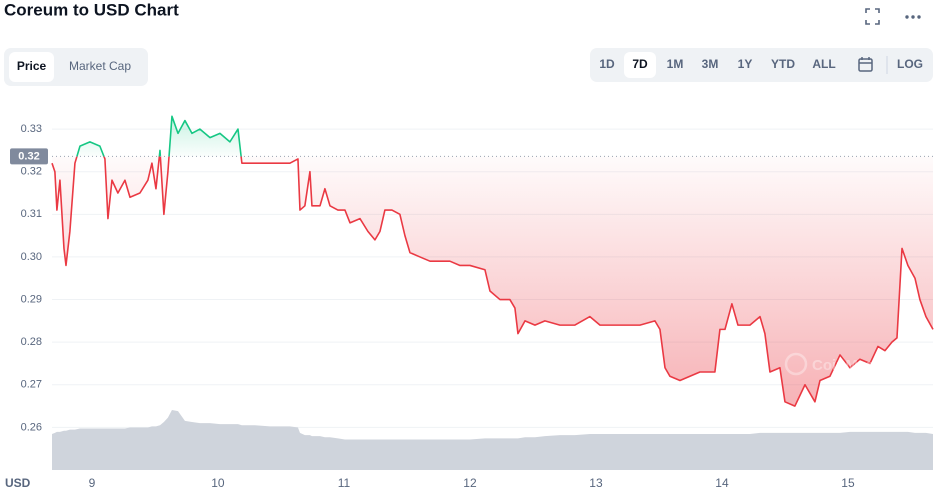  What do you see at coordinates (761, 65) in the screenshot?
I see `range-group` at bounding box center [761, 65].